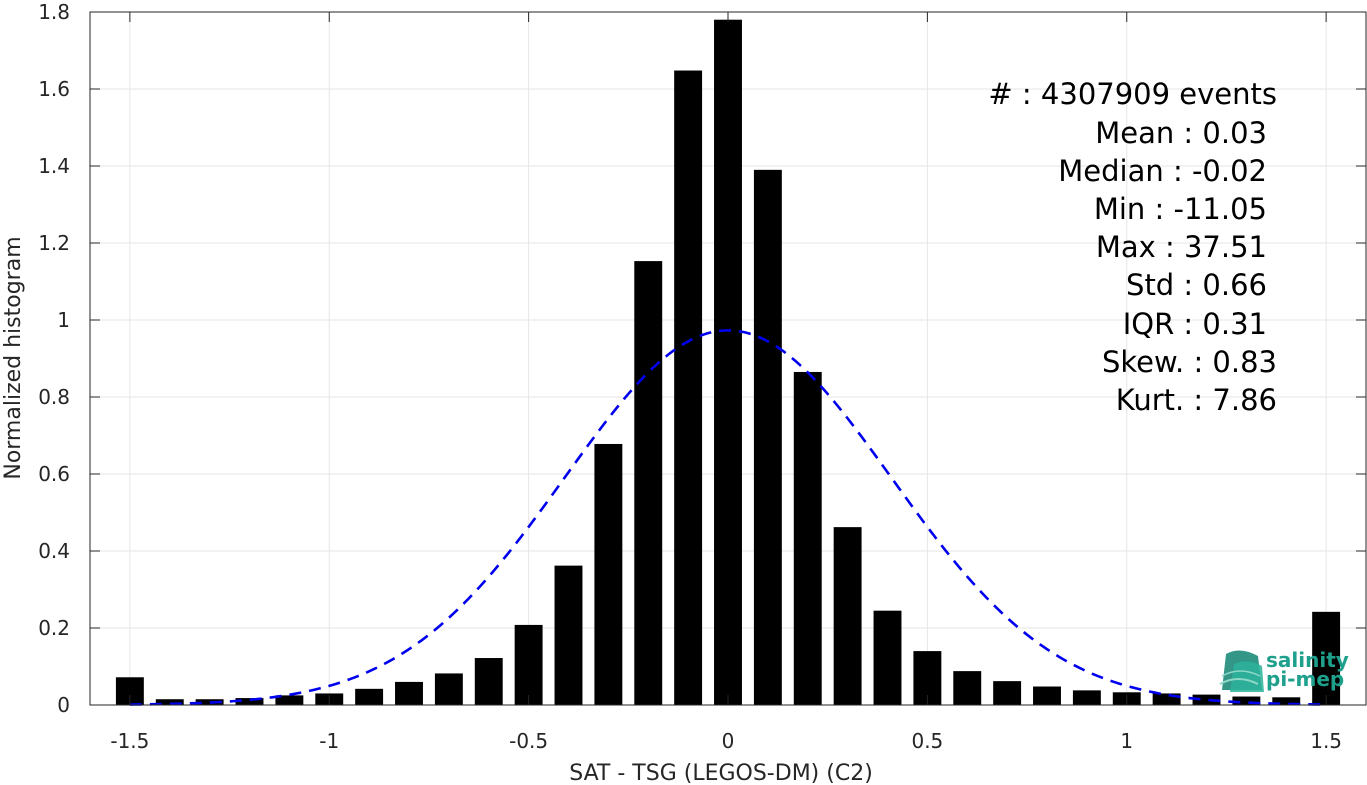  What do you see at coordinates (129, 741) in the screenshot?
I see `x-tick-label: -1.5` at bounding box center [129, 741].